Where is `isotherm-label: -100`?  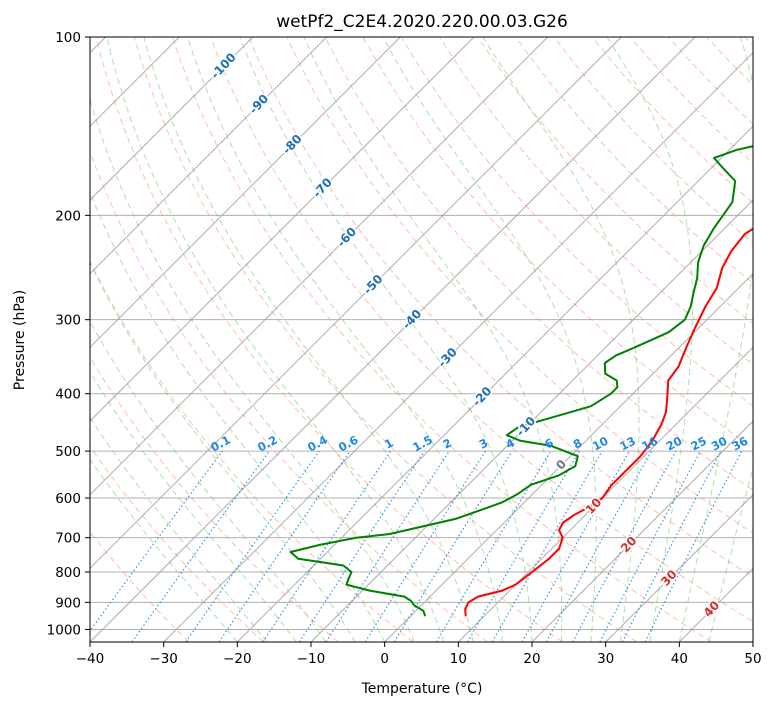 isotherm-label: -100 is located at coordinates (223, 66).